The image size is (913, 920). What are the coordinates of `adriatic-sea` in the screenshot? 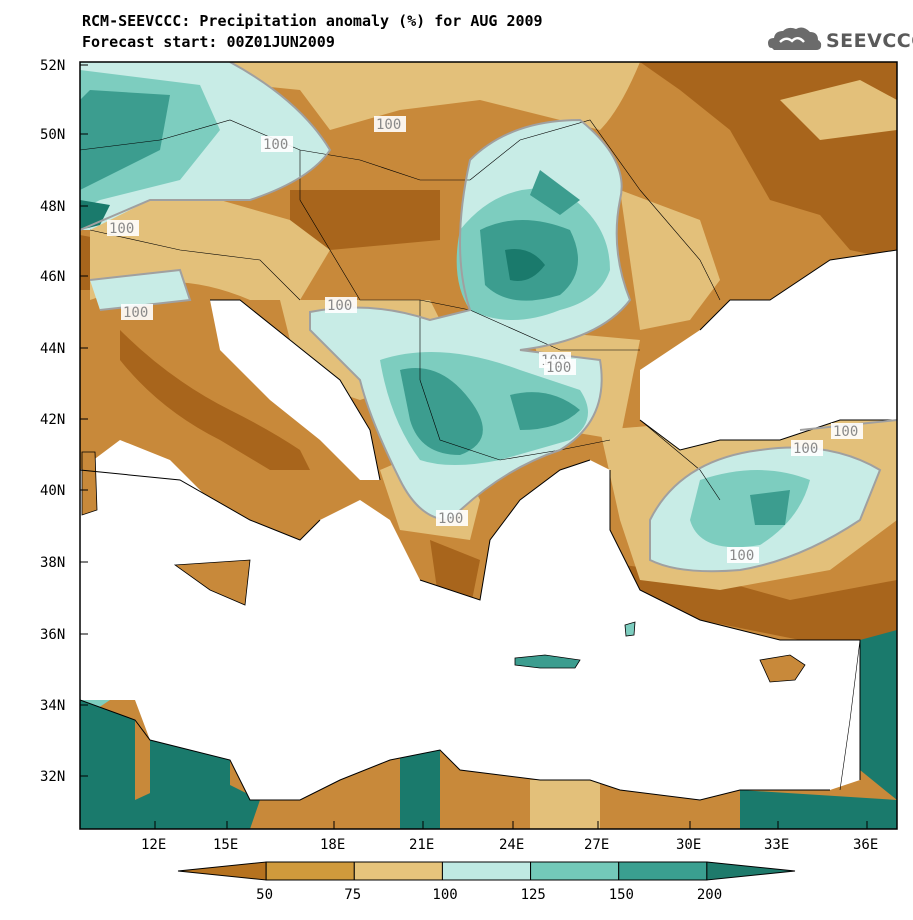 It's located at (295, 390).